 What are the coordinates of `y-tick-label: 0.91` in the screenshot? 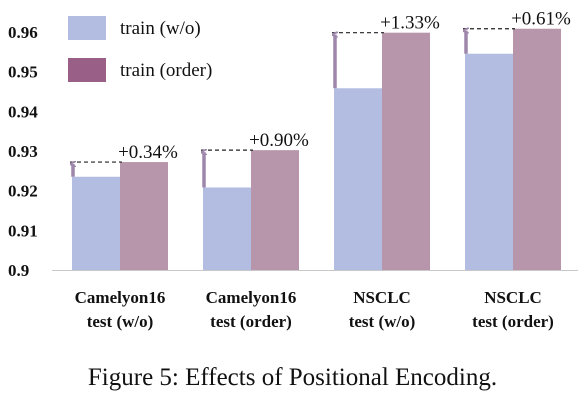 It's located at (23, 230).